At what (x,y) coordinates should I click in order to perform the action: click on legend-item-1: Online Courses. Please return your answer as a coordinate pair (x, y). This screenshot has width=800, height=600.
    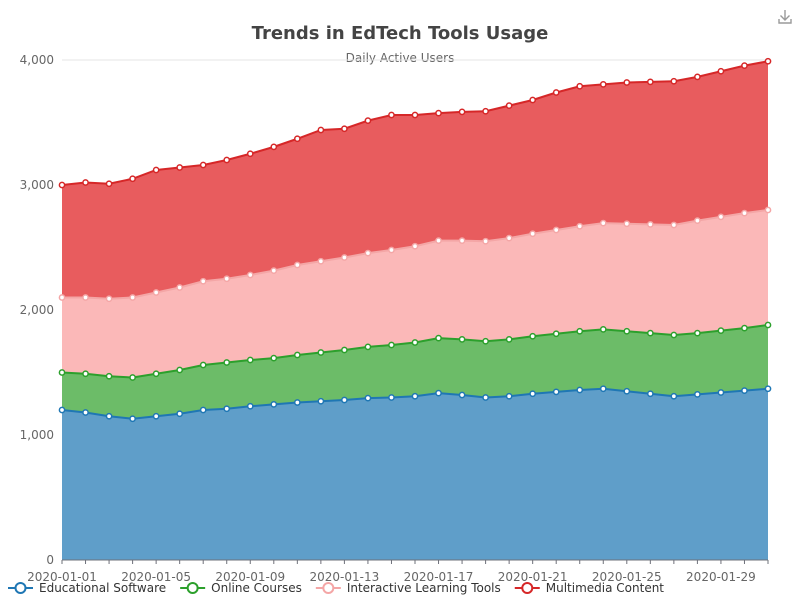
    Looking at the image, I should click on (241, 588).